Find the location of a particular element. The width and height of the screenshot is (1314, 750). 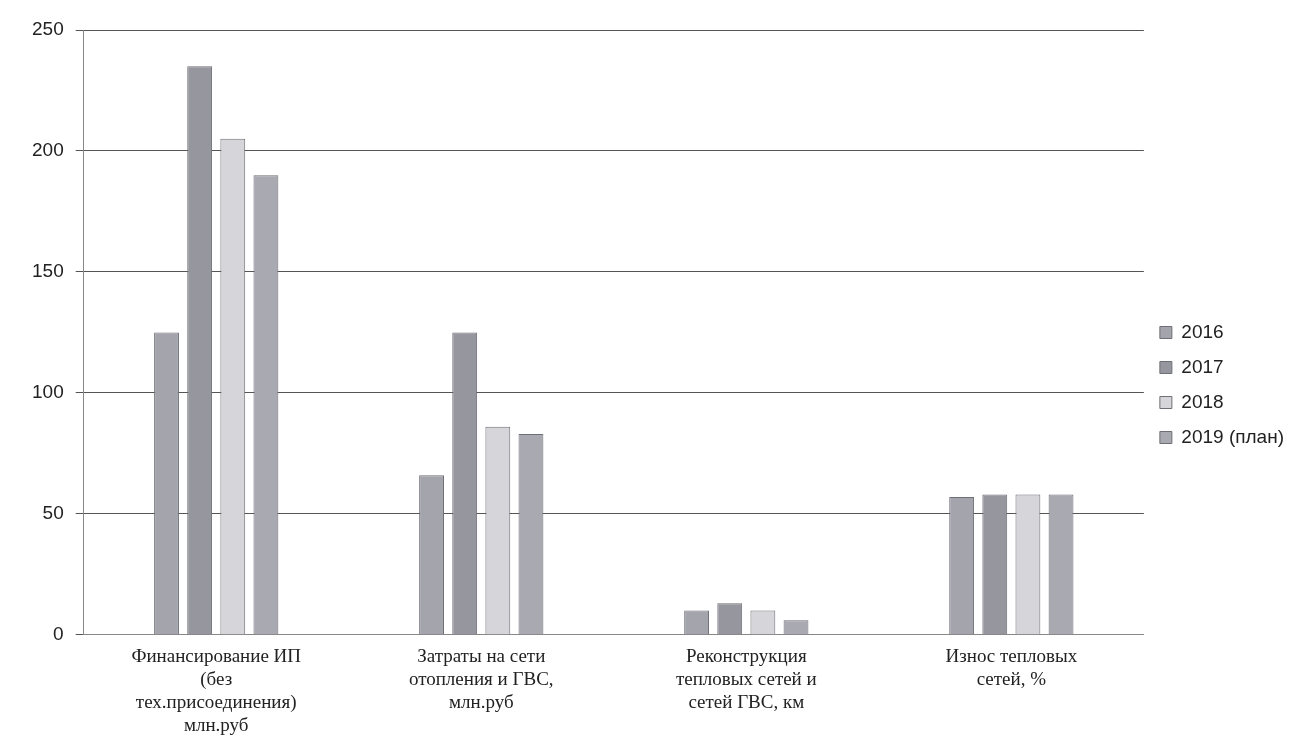

x-tick-label: Реконструкция тепловых сетей и сетей ГВС, км is located at coordinates (746, 678).